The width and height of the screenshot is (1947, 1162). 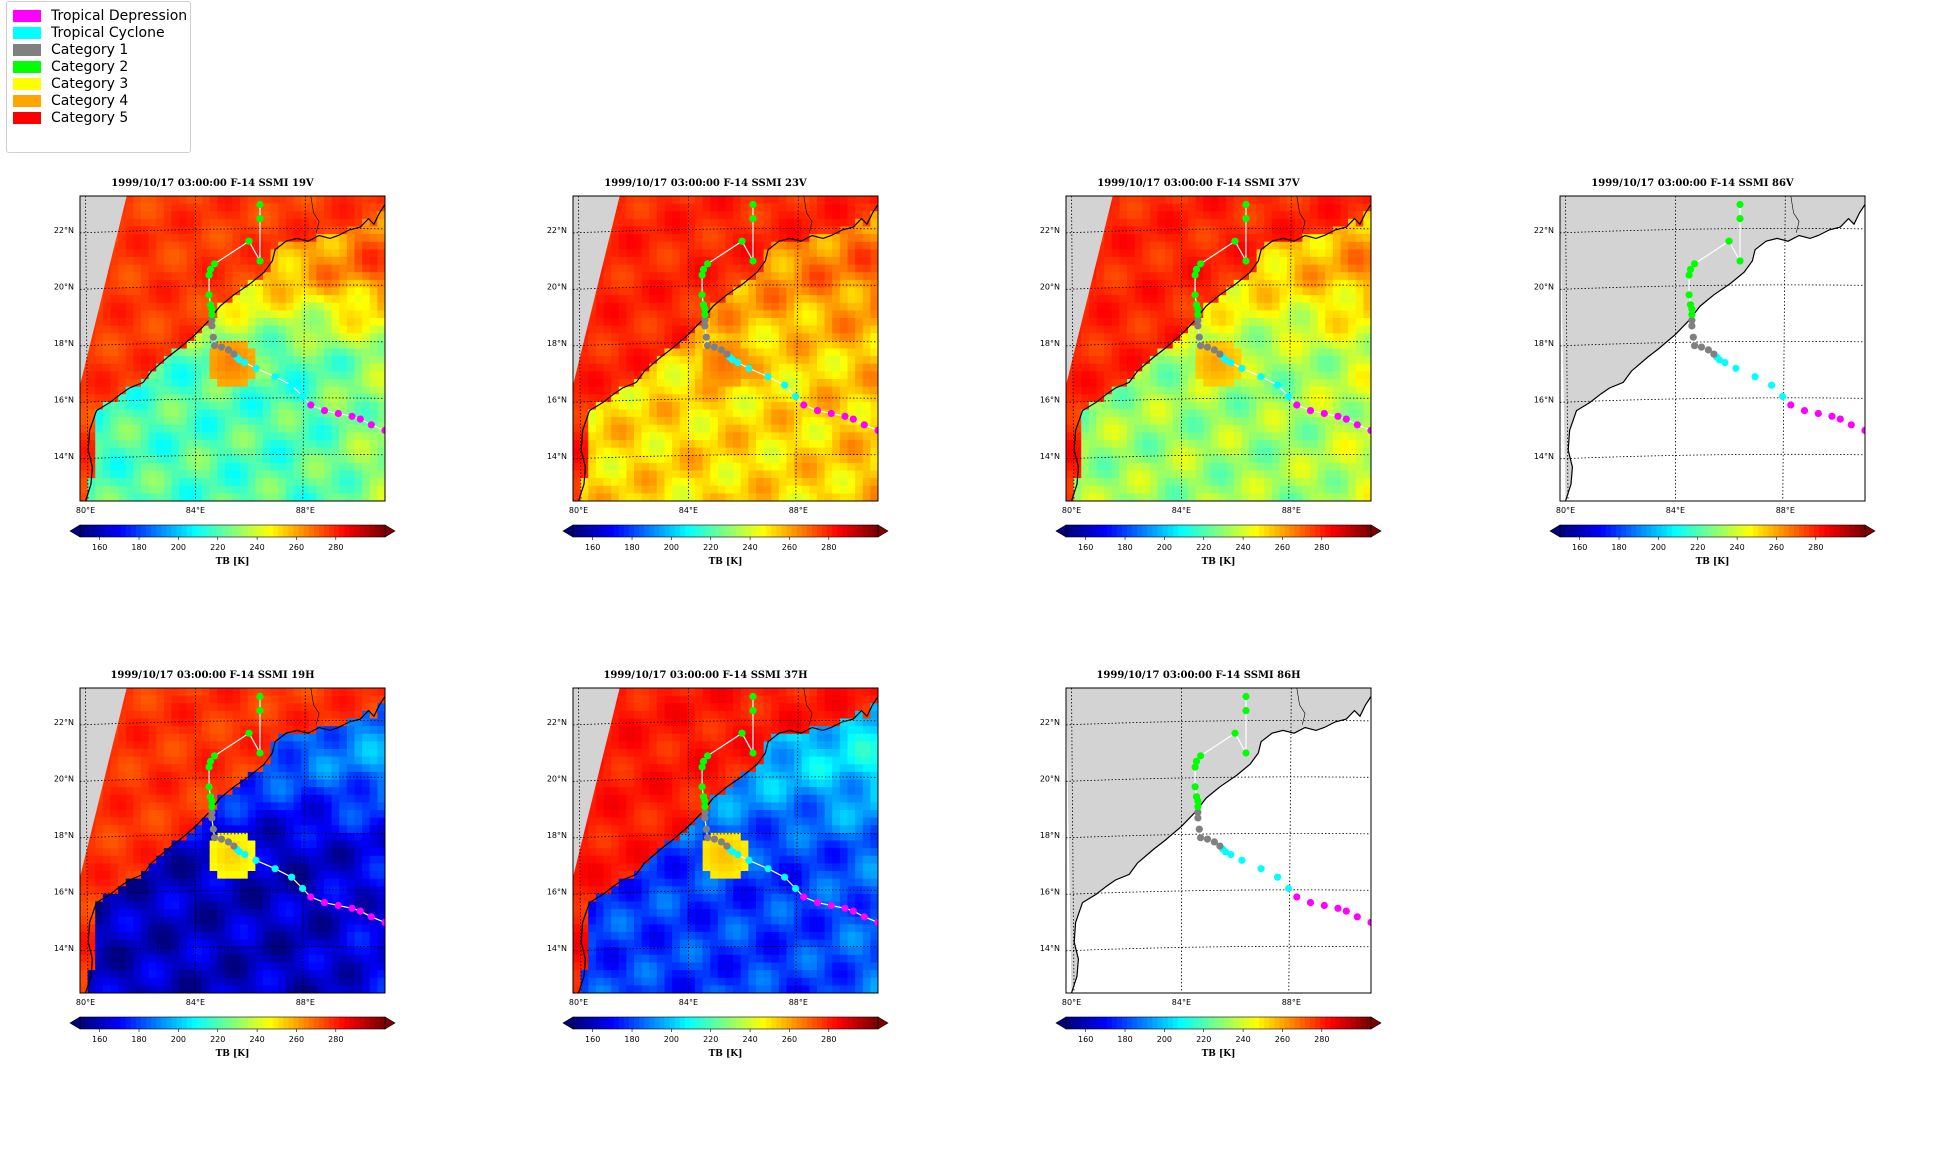 I want to click on map-area: 22°N 20°N 18°N 16°N 14°N 80°E 84°E 88°E, so click(x=220, y=355).